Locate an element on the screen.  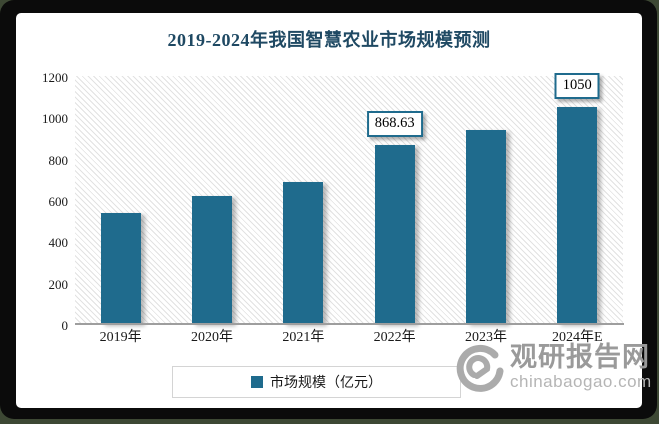
y-tick-label: 0 is located at coordinates (65, 325).